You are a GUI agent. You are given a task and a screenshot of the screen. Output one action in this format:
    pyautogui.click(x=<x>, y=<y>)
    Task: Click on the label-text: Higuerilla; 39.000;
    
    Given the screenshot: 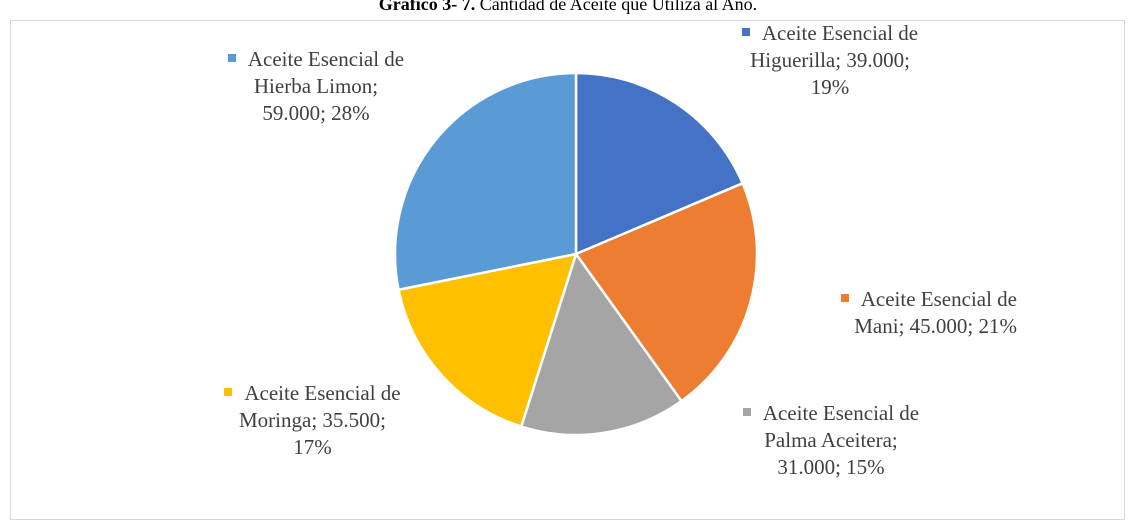 What is the action you would take?
    pyautogui.click(x=830, y=60)
    